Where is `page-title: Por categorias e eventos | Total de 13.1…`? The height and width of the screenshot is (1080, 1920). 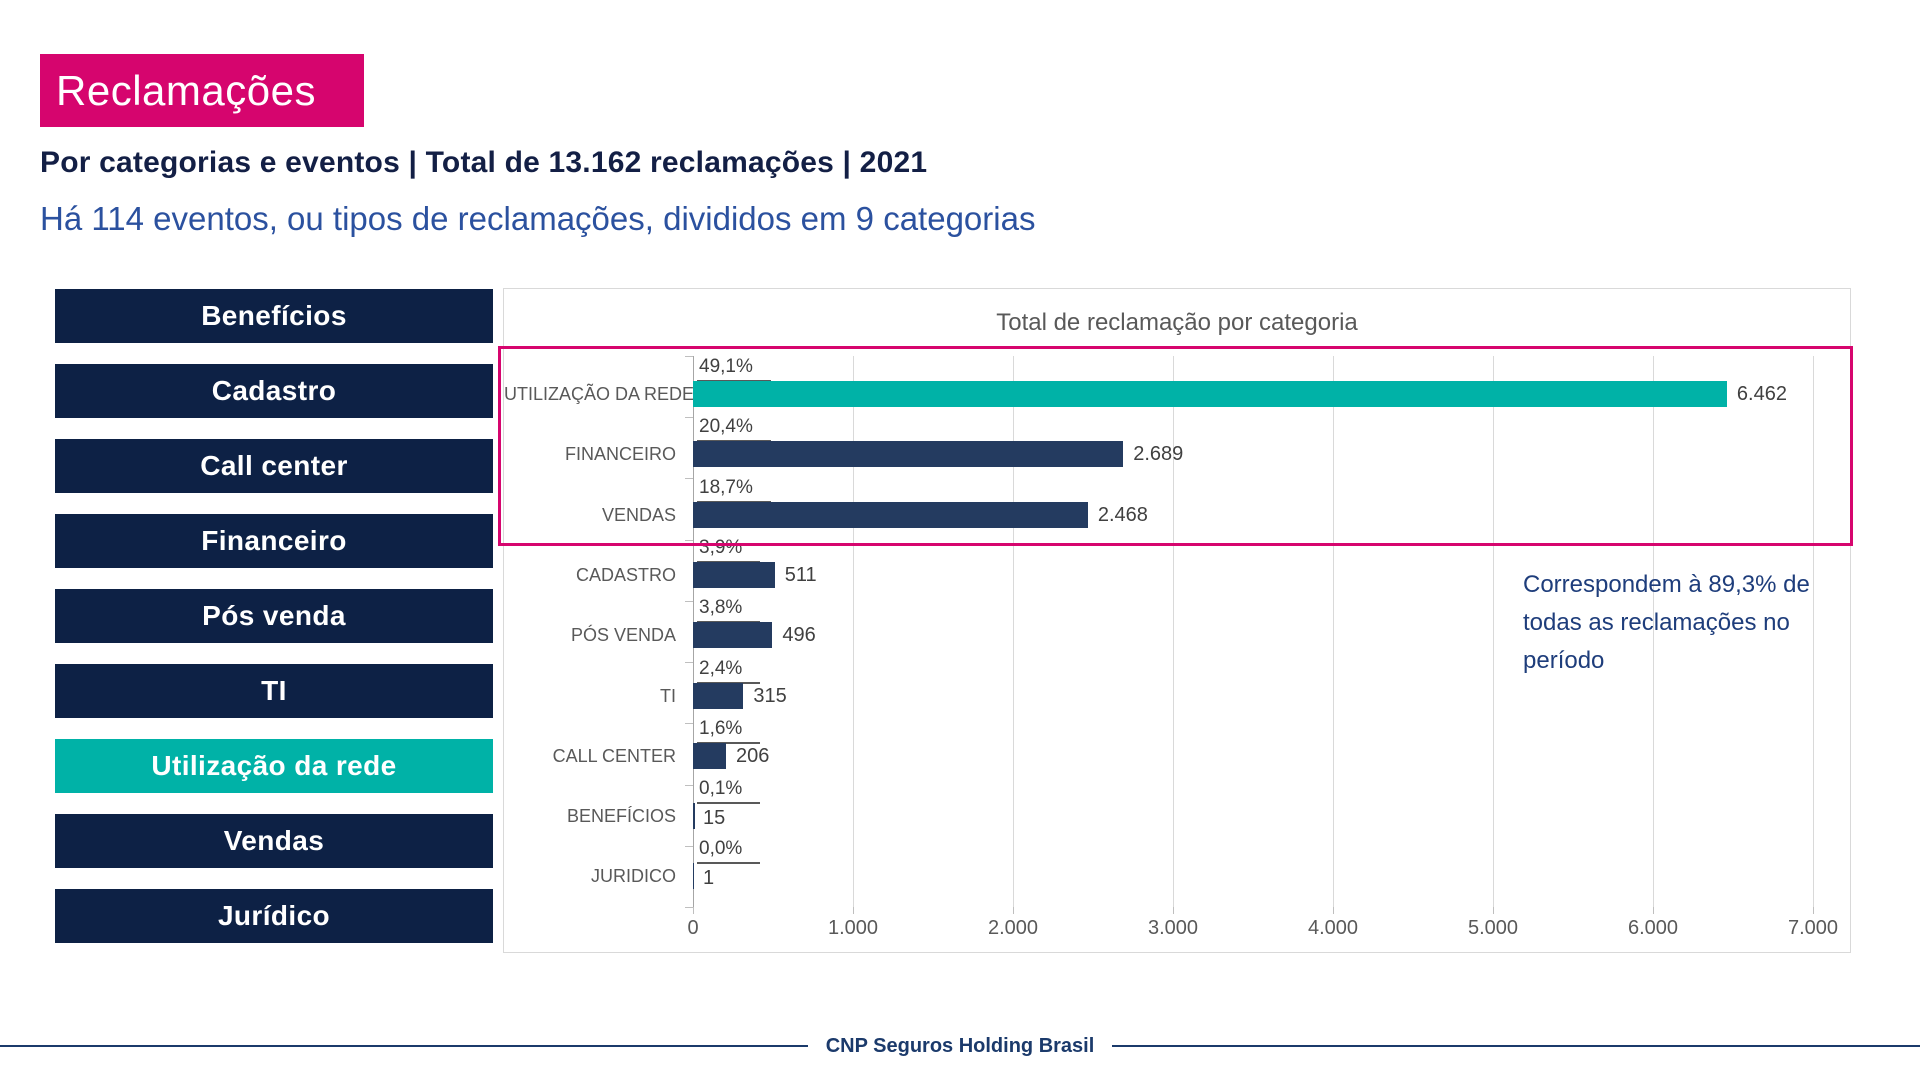
page-title: Por categorias e eventos | Total de 13.1… is located at coordinates (484, 162).